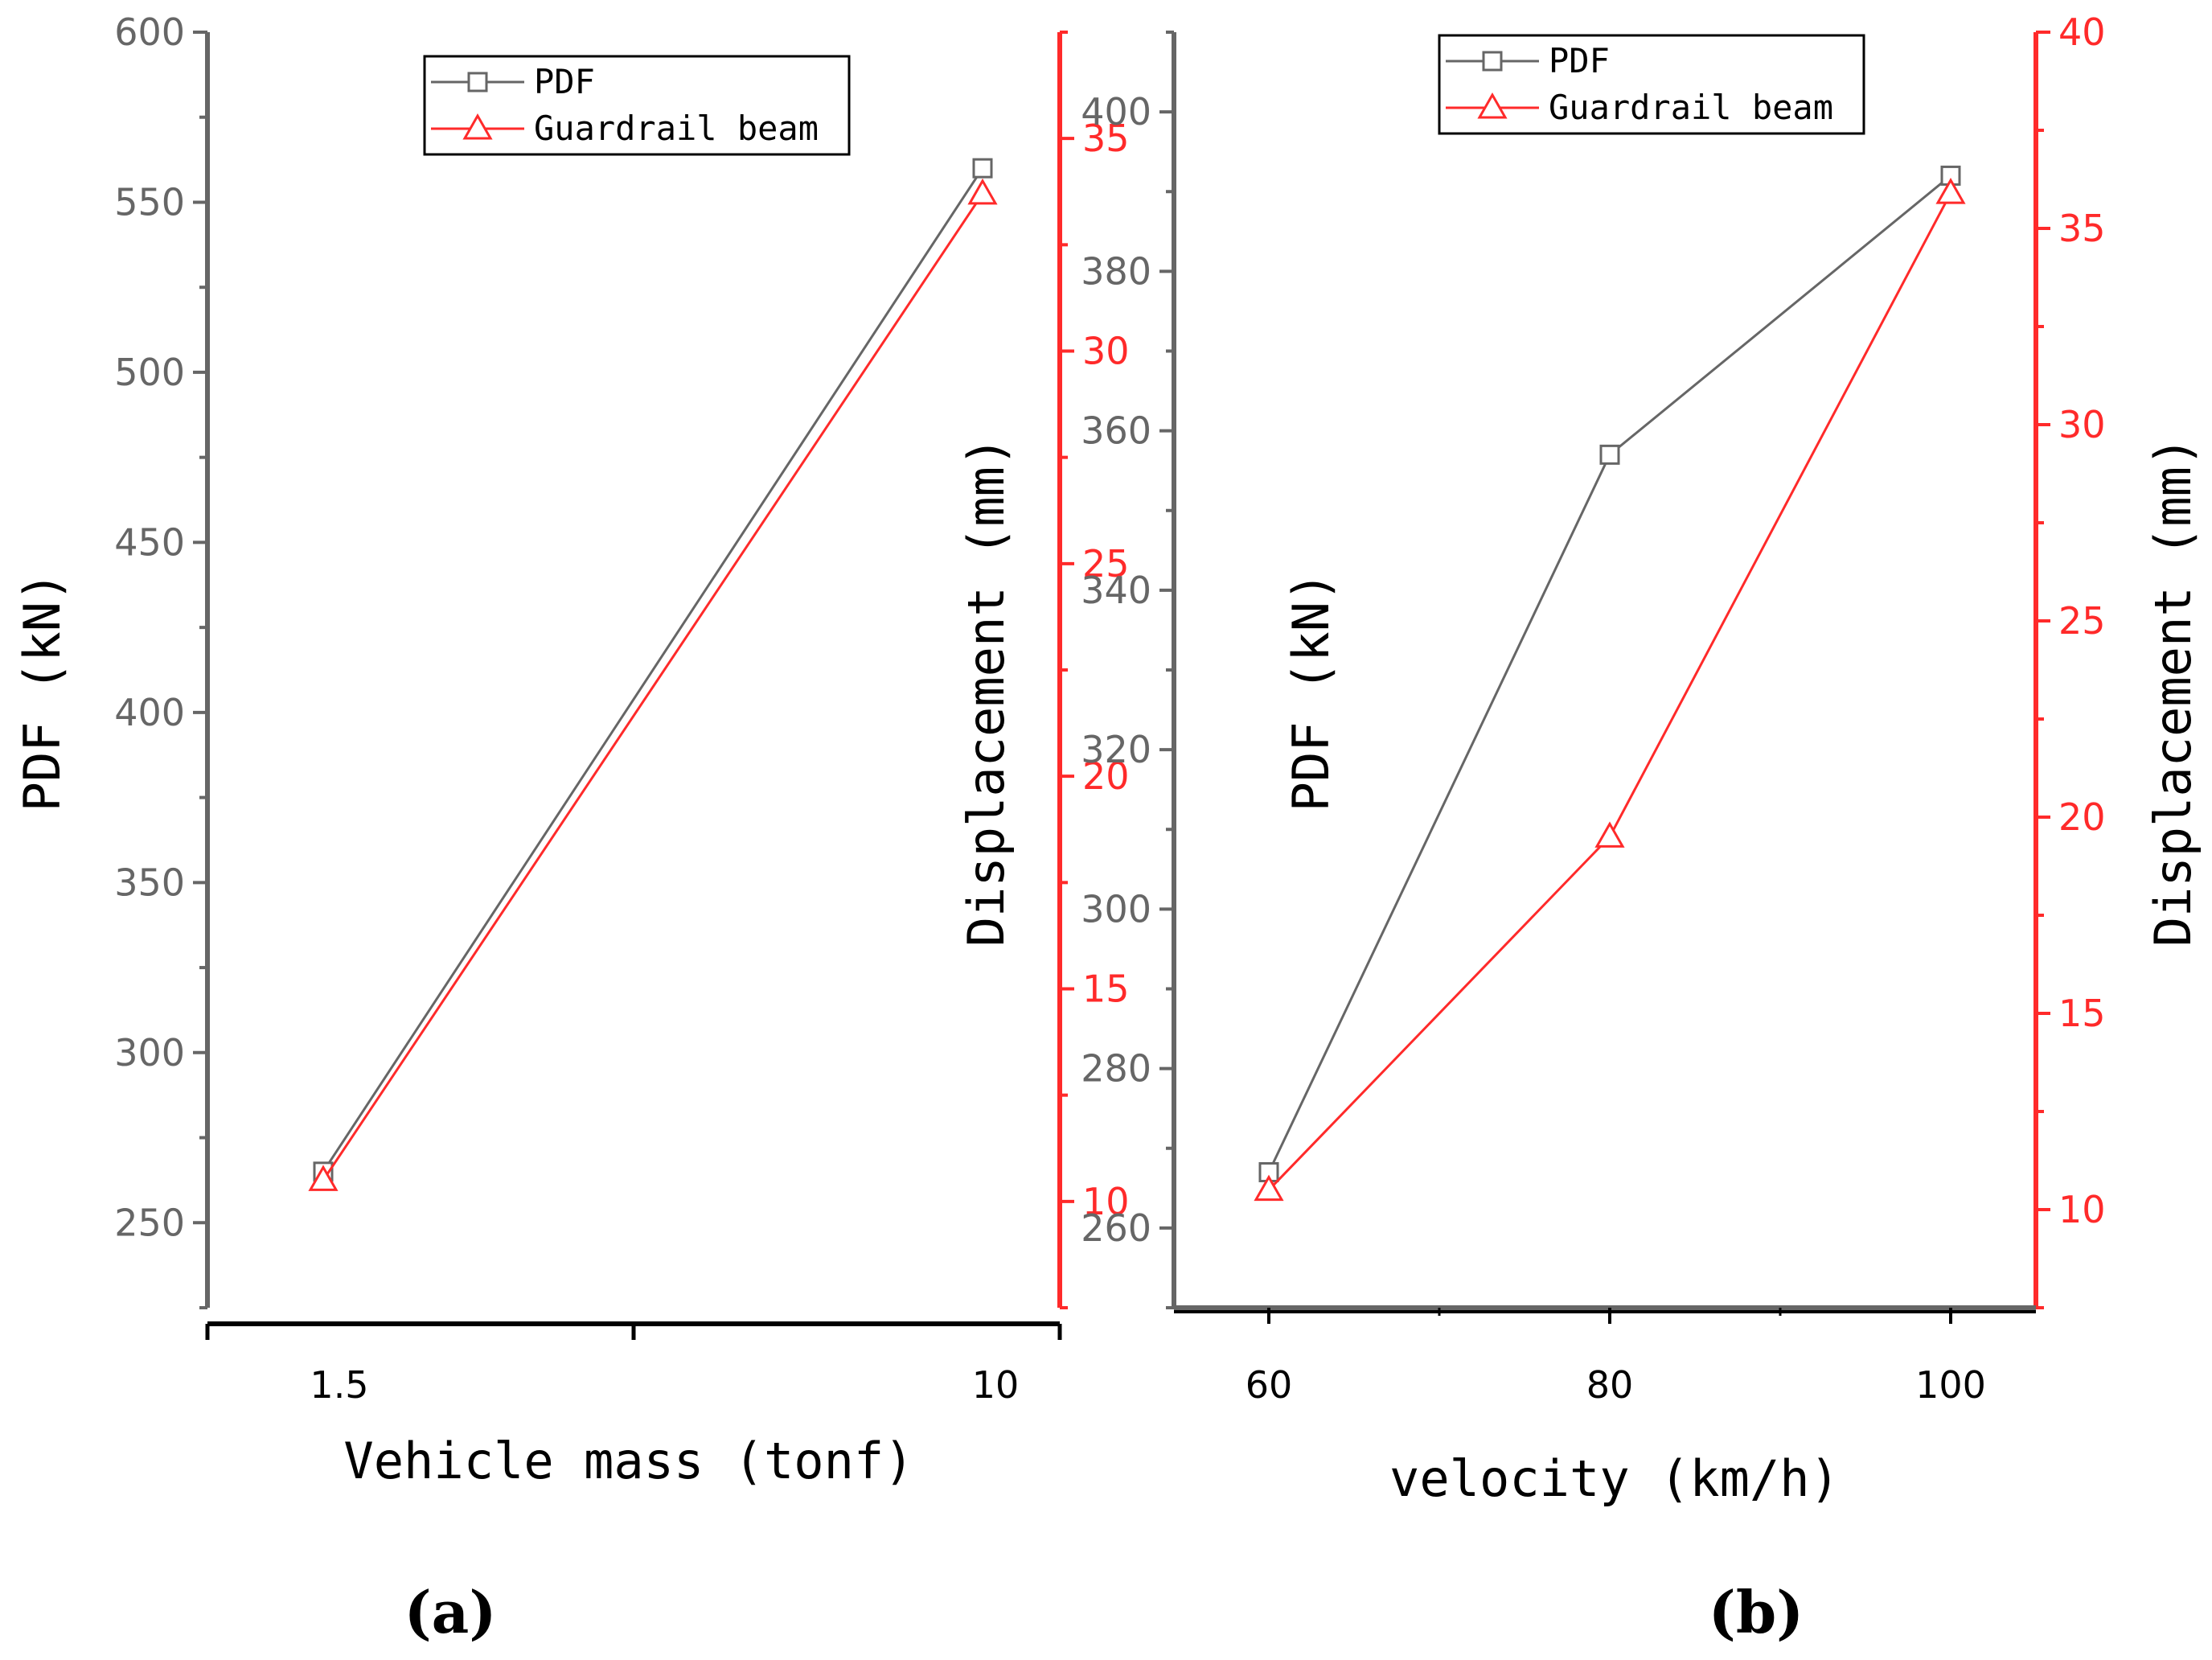 The image size is (2212, 1660). I want to click on right-y-tick-label: 40, so click(2082, 32).